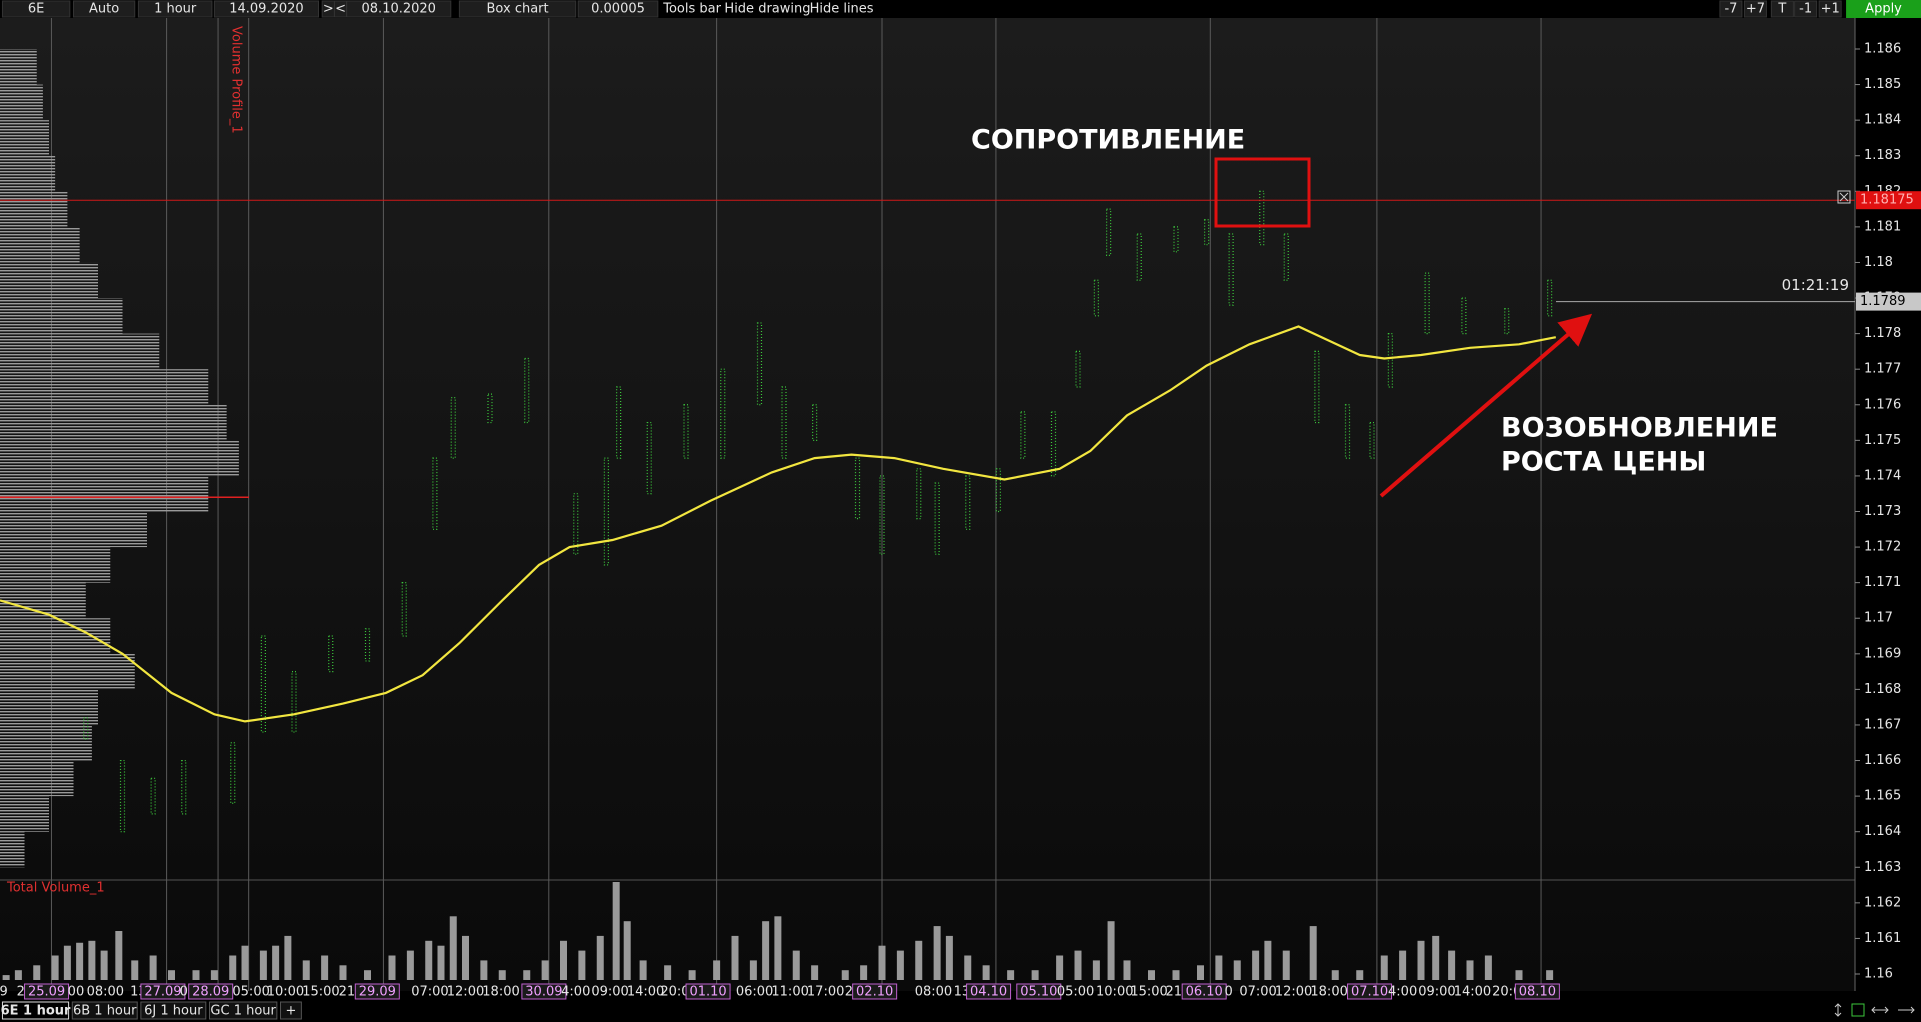  I want to click on toolbar-field-text: 14.09.2020, so click(266, 9).